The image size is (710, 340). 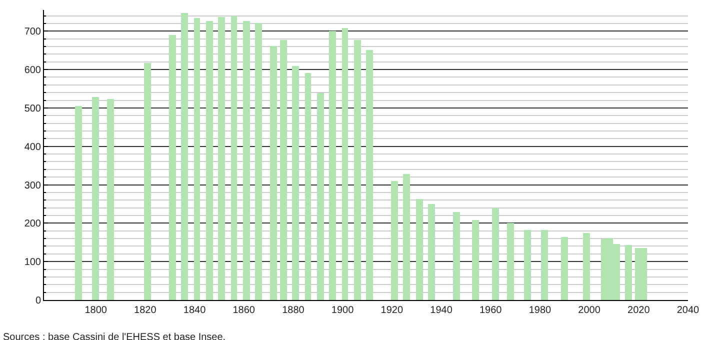 I want to click on x-tick-label: 2000, so click(x=589, y=310).